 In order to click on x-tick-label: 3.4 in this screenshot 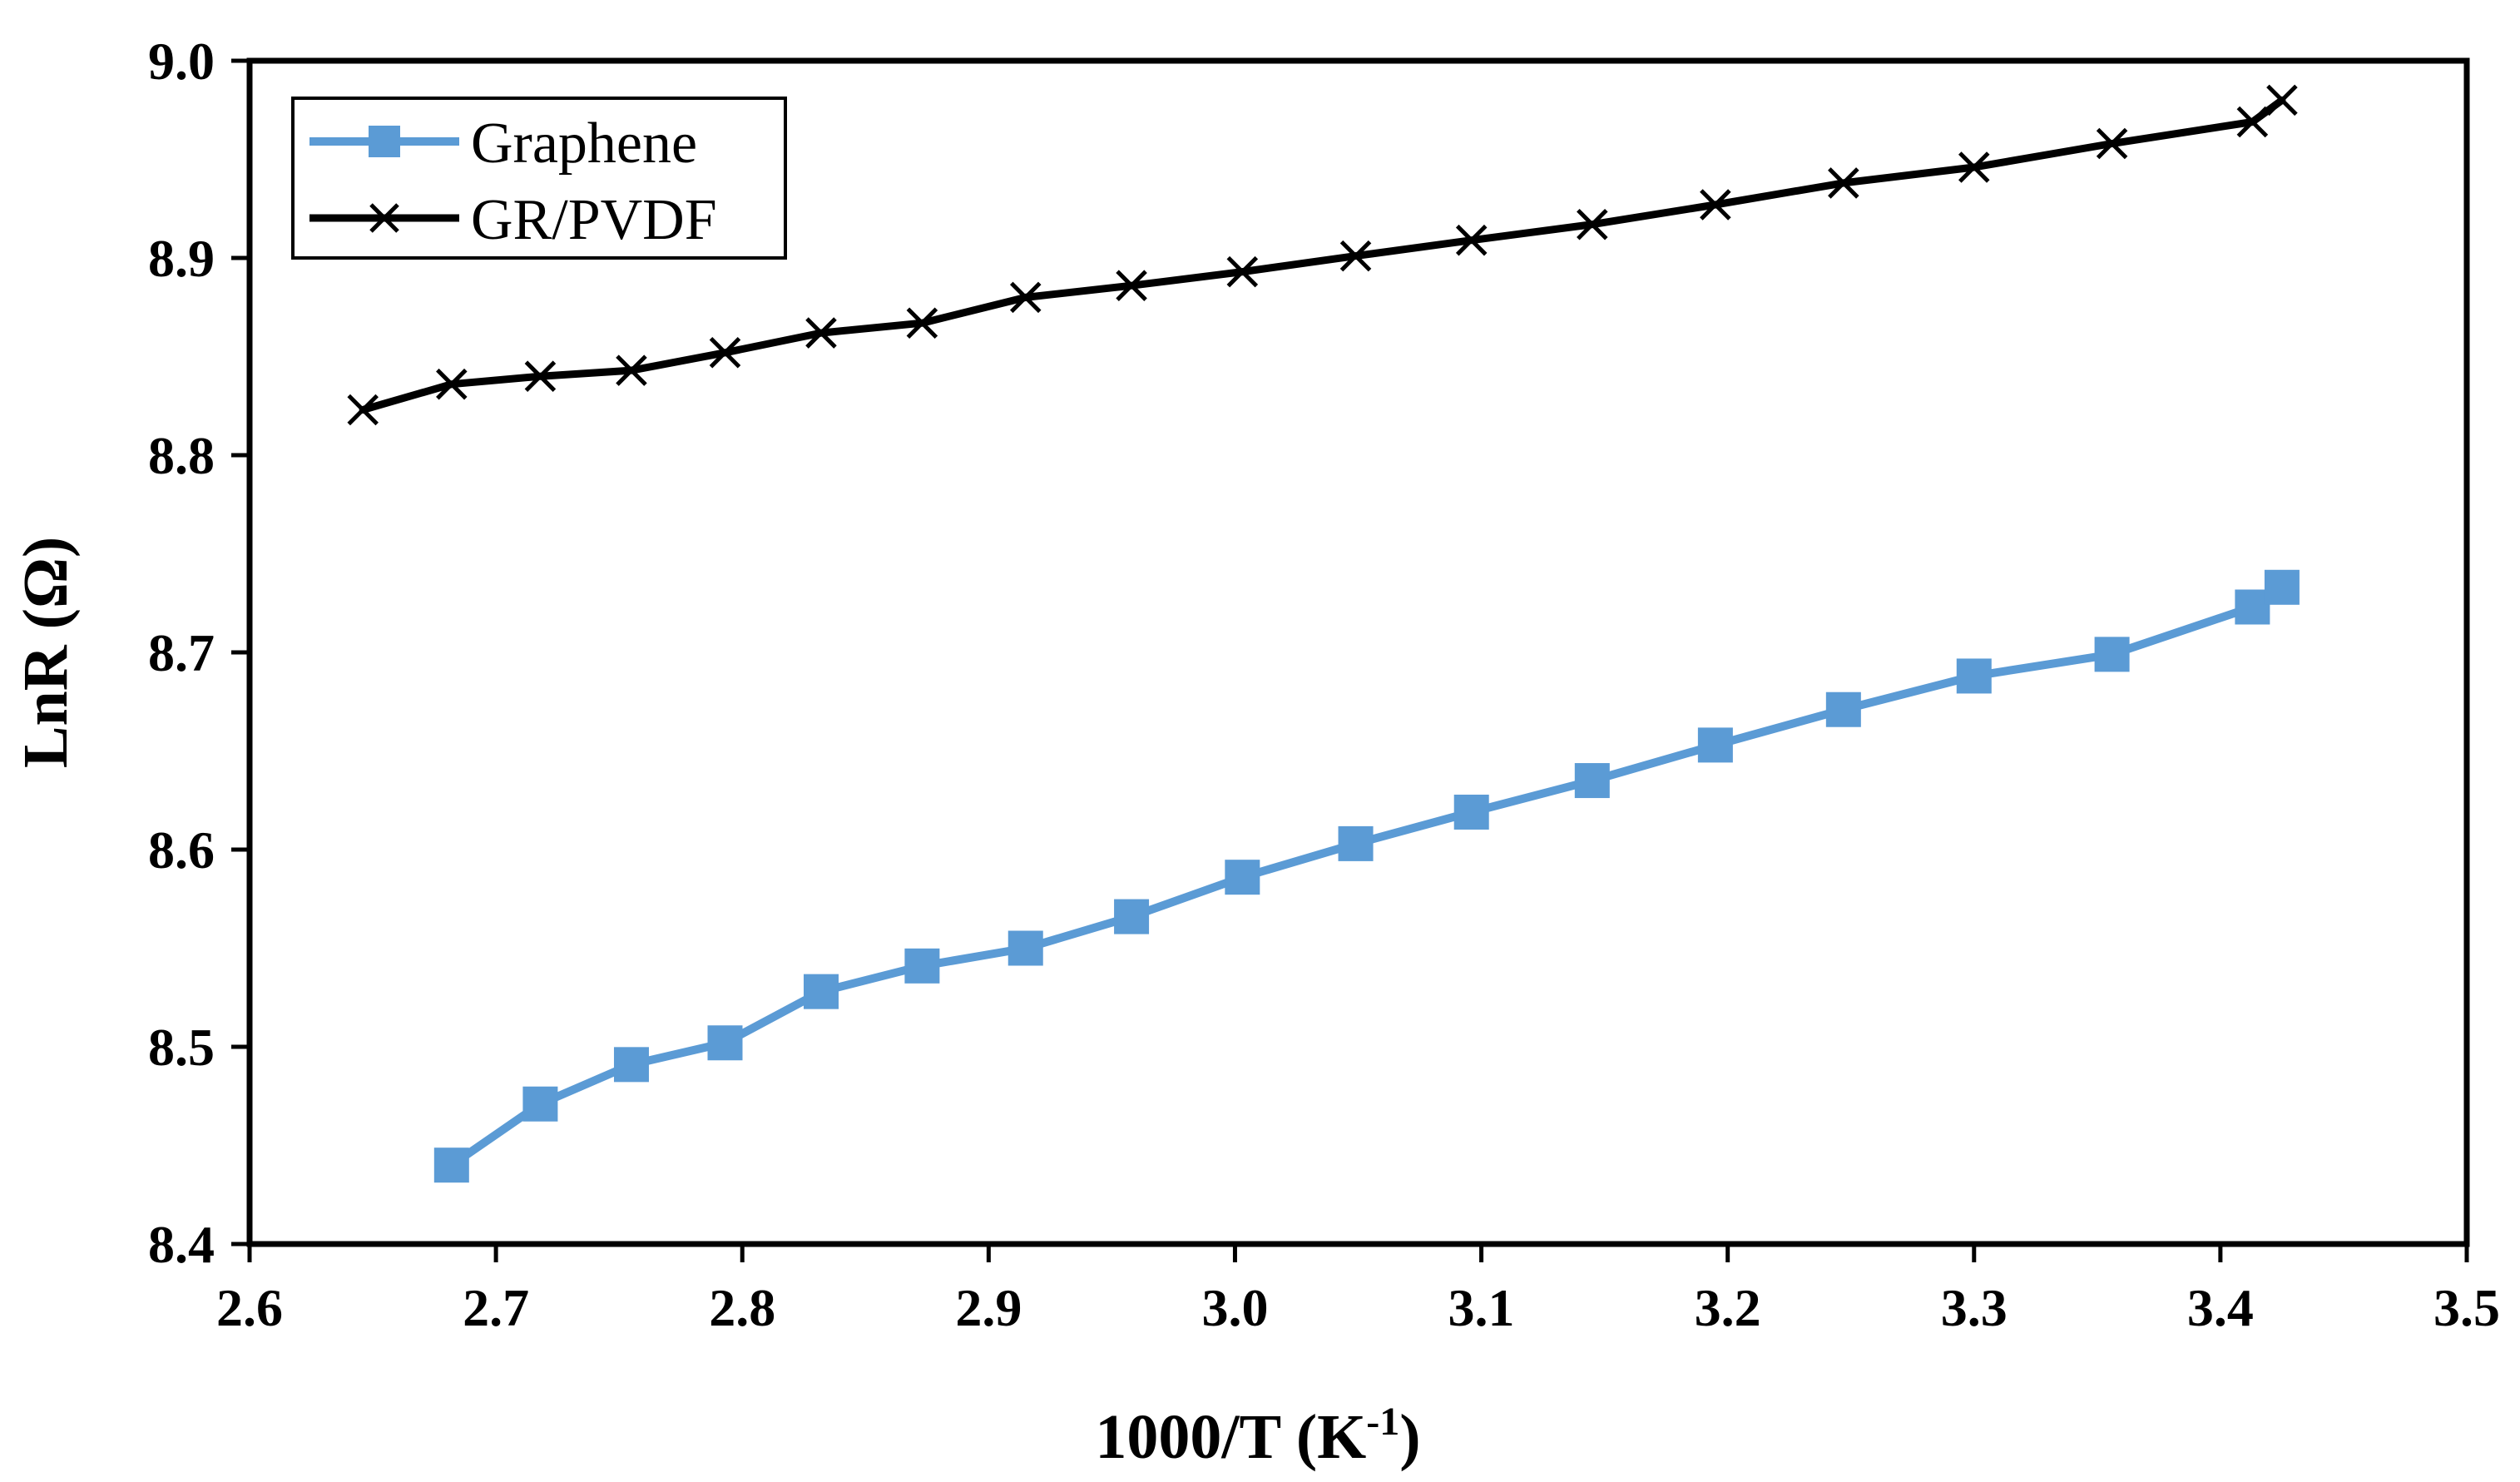, I will do `click(2220, 1307)`.